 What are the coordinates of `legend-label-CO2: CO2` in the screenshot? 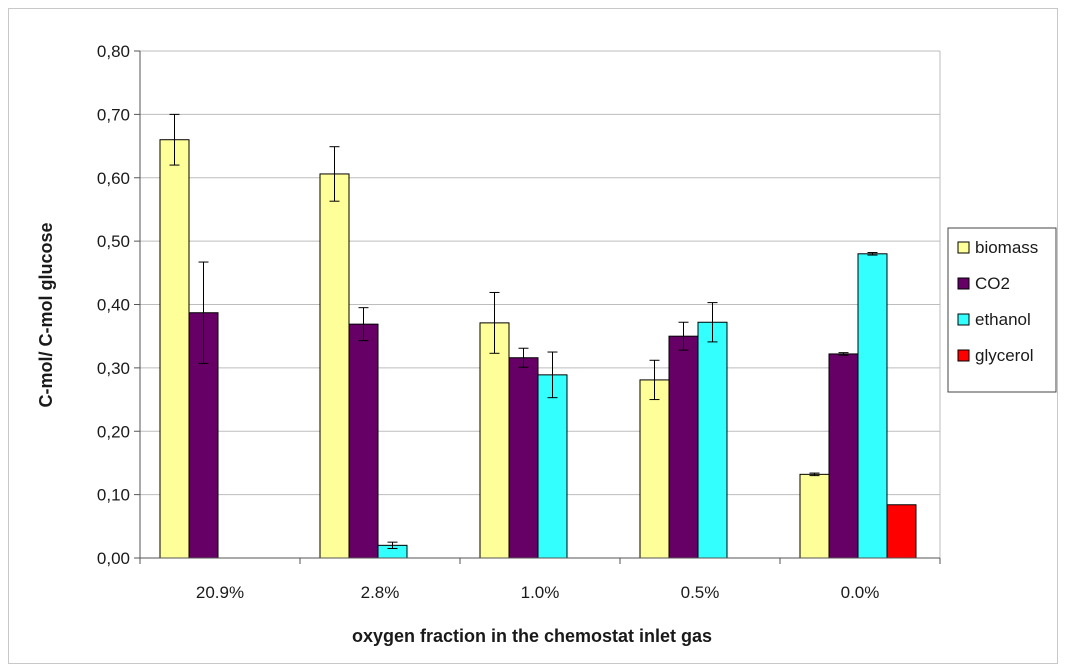 It's located at (992, 283).